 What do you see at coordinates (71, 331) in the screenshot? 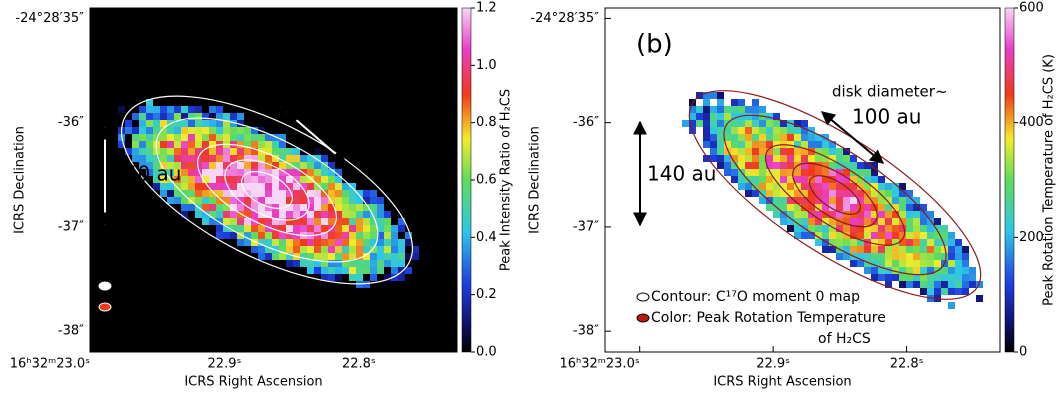
I see `y-tick-label: -38″` at bounding box center [71, 331].